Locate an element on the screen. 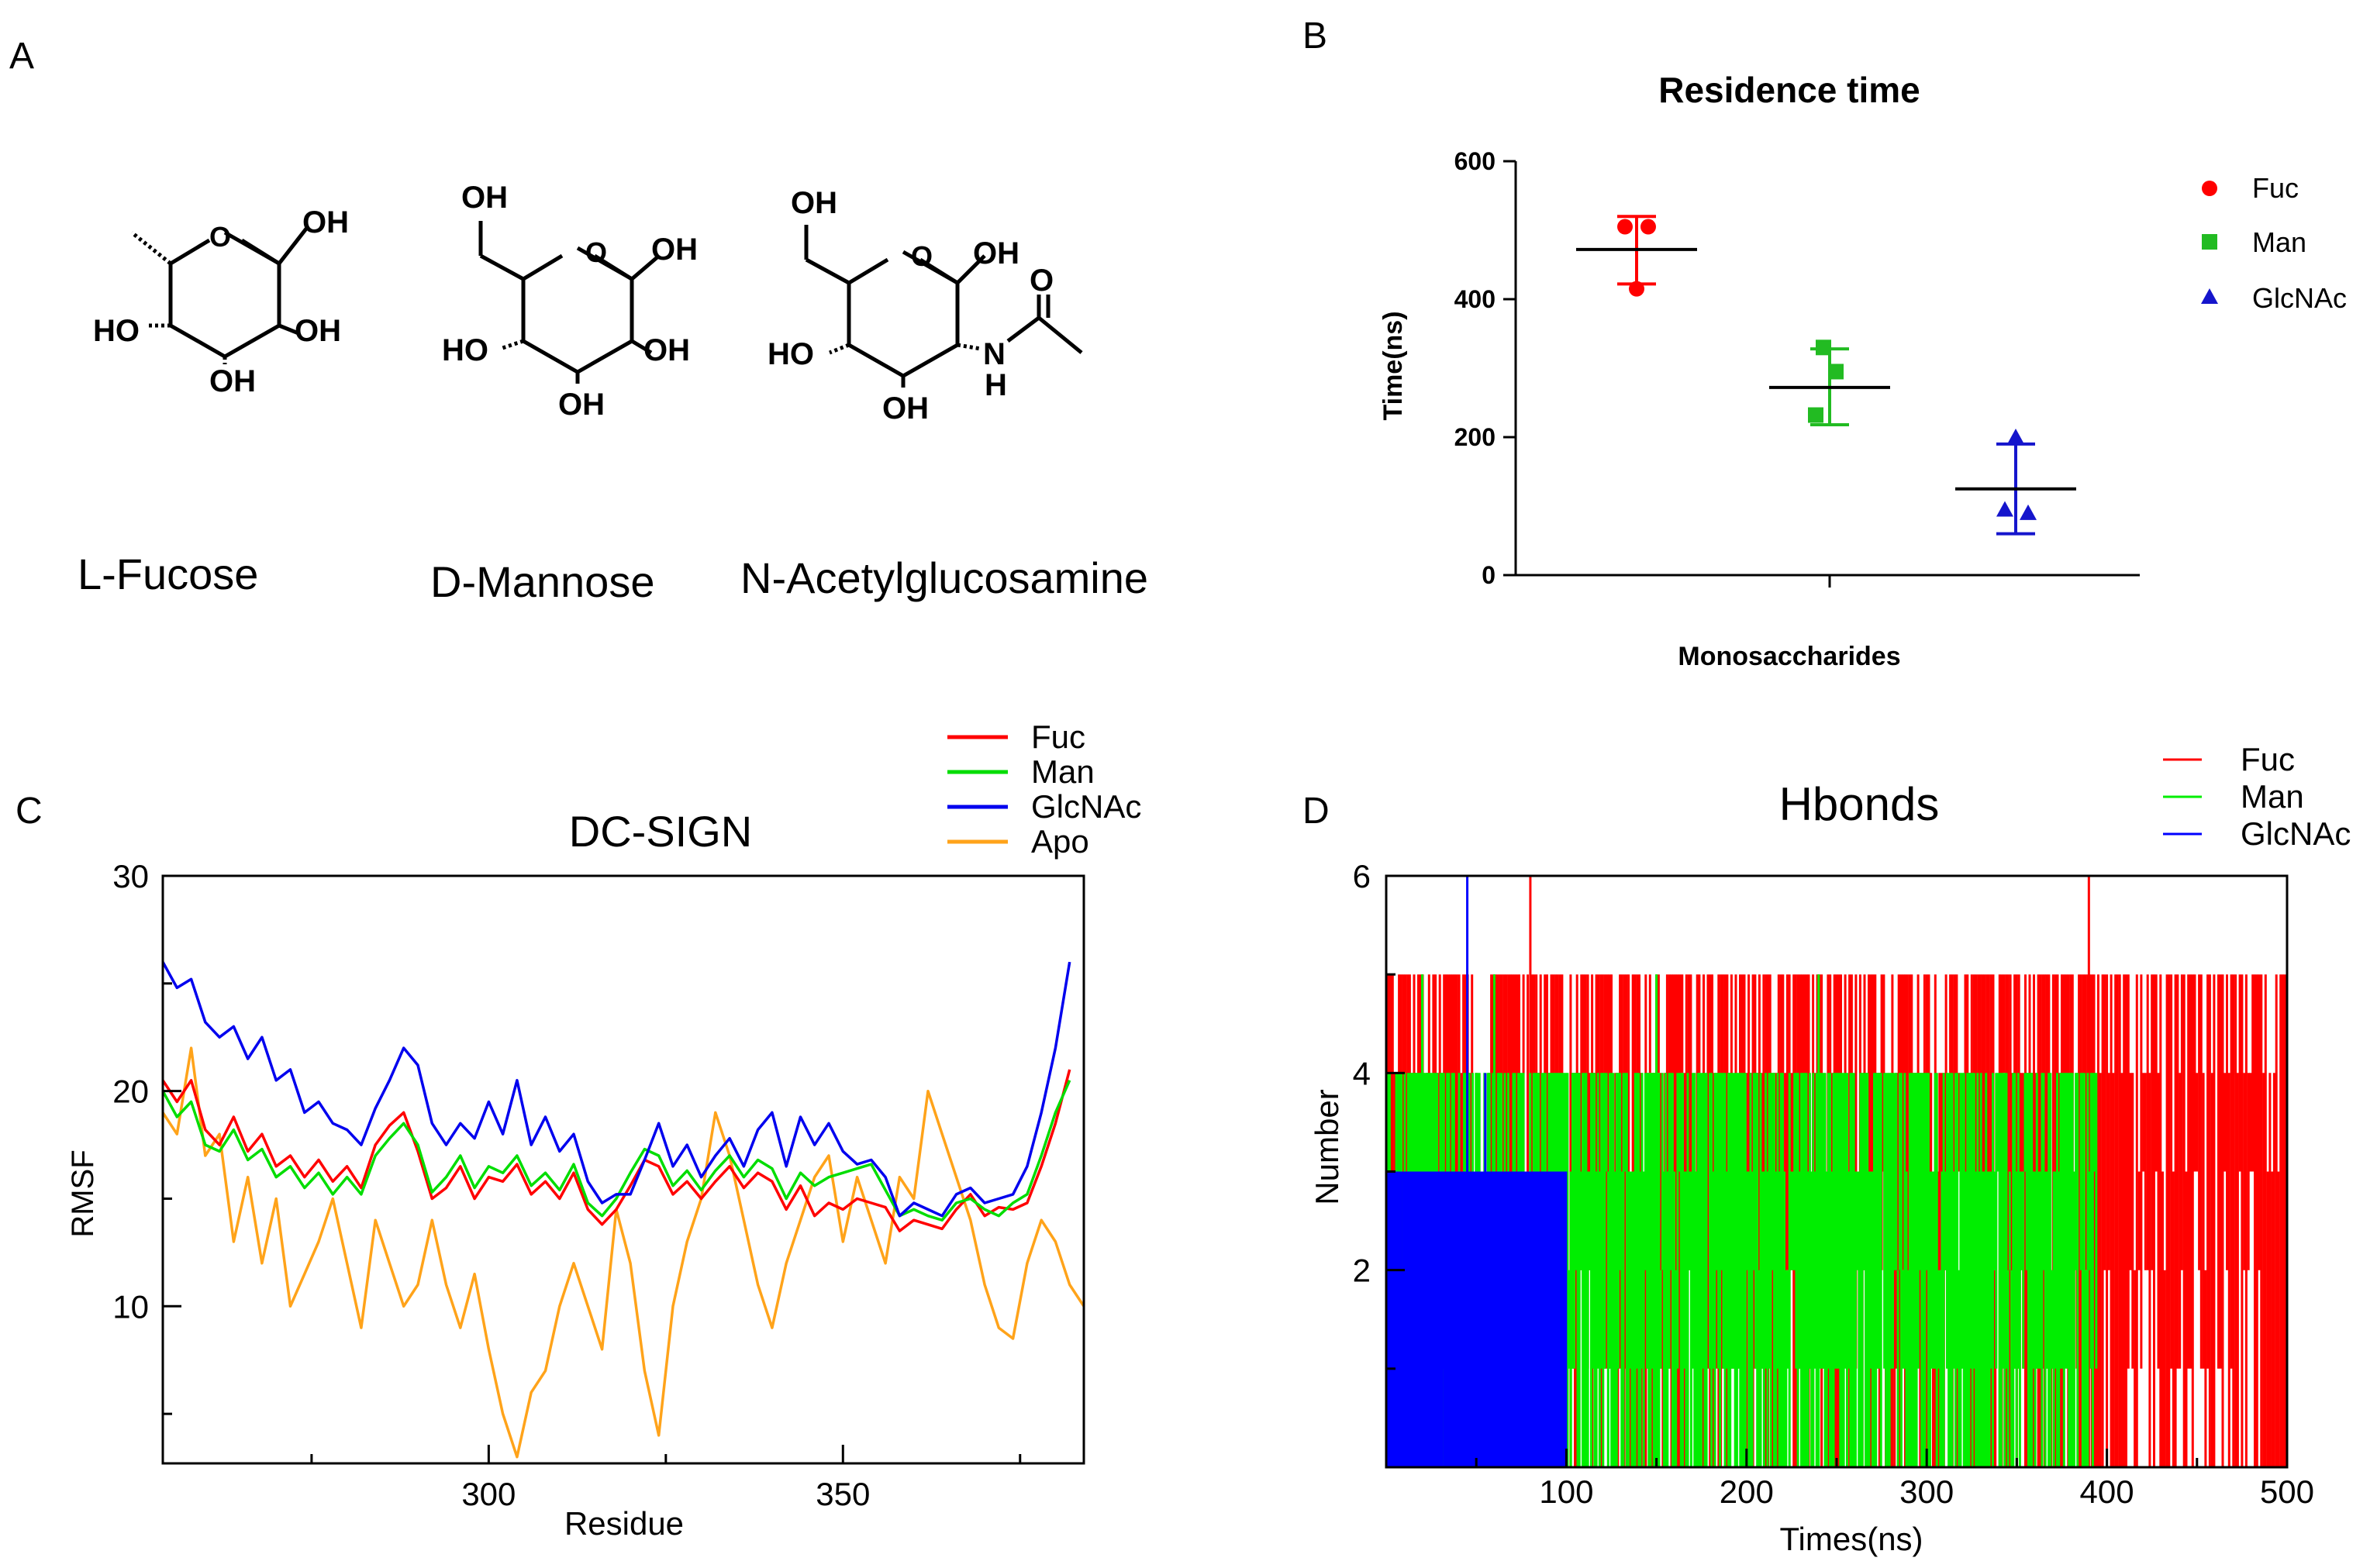 The height and width of the screenshot is (1568, 2377). chart-title-rmsf: DC-SIGN is located at coordinates (660, 831).